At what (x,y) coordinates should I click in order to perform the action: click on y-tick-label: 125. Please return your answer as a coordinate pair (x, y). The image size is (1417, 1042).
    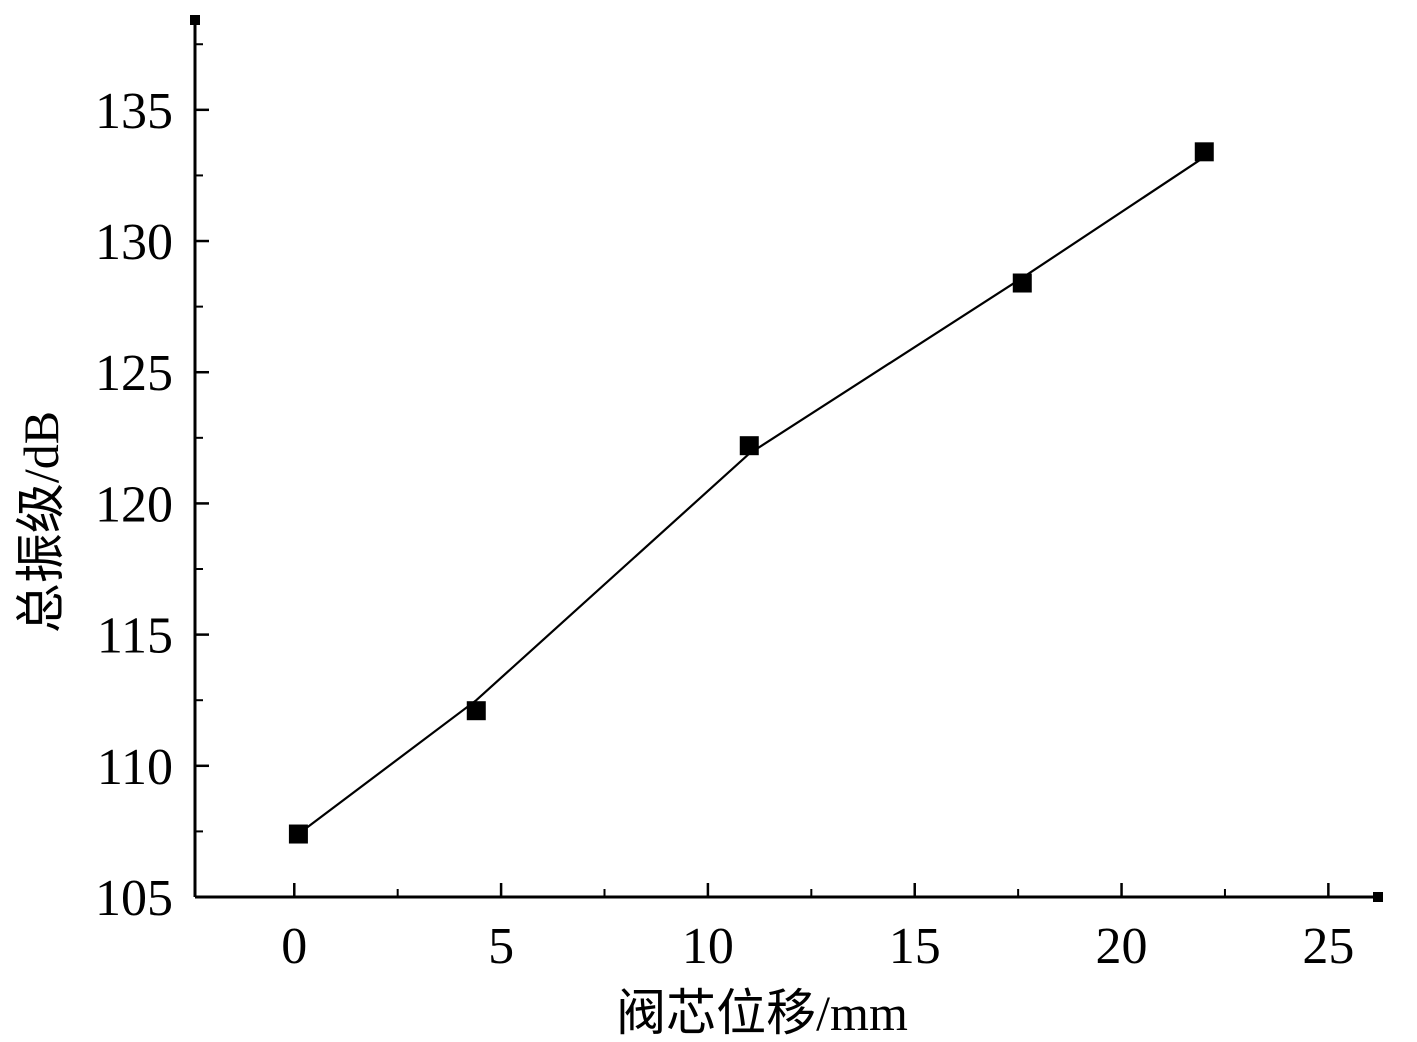
    Looking at the image, I should click on (134, 373).